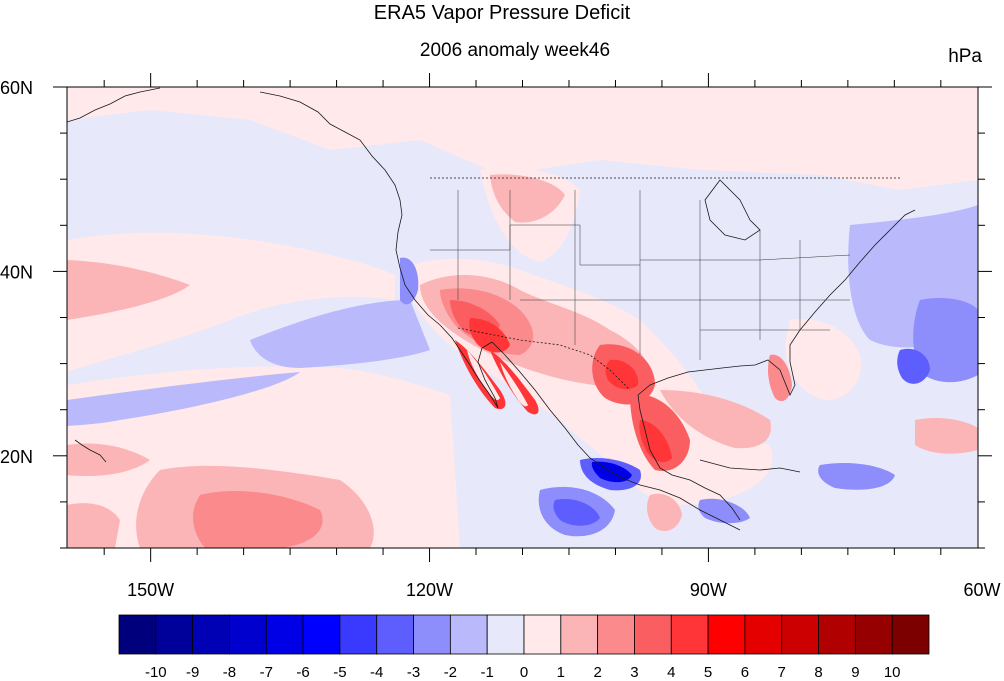 This screenshot has width=1004, height=681. What do you see at coordinates (340, 334) in the screenshot?
I see `field-pacific-negative-east` at bounding box center [340, 334].